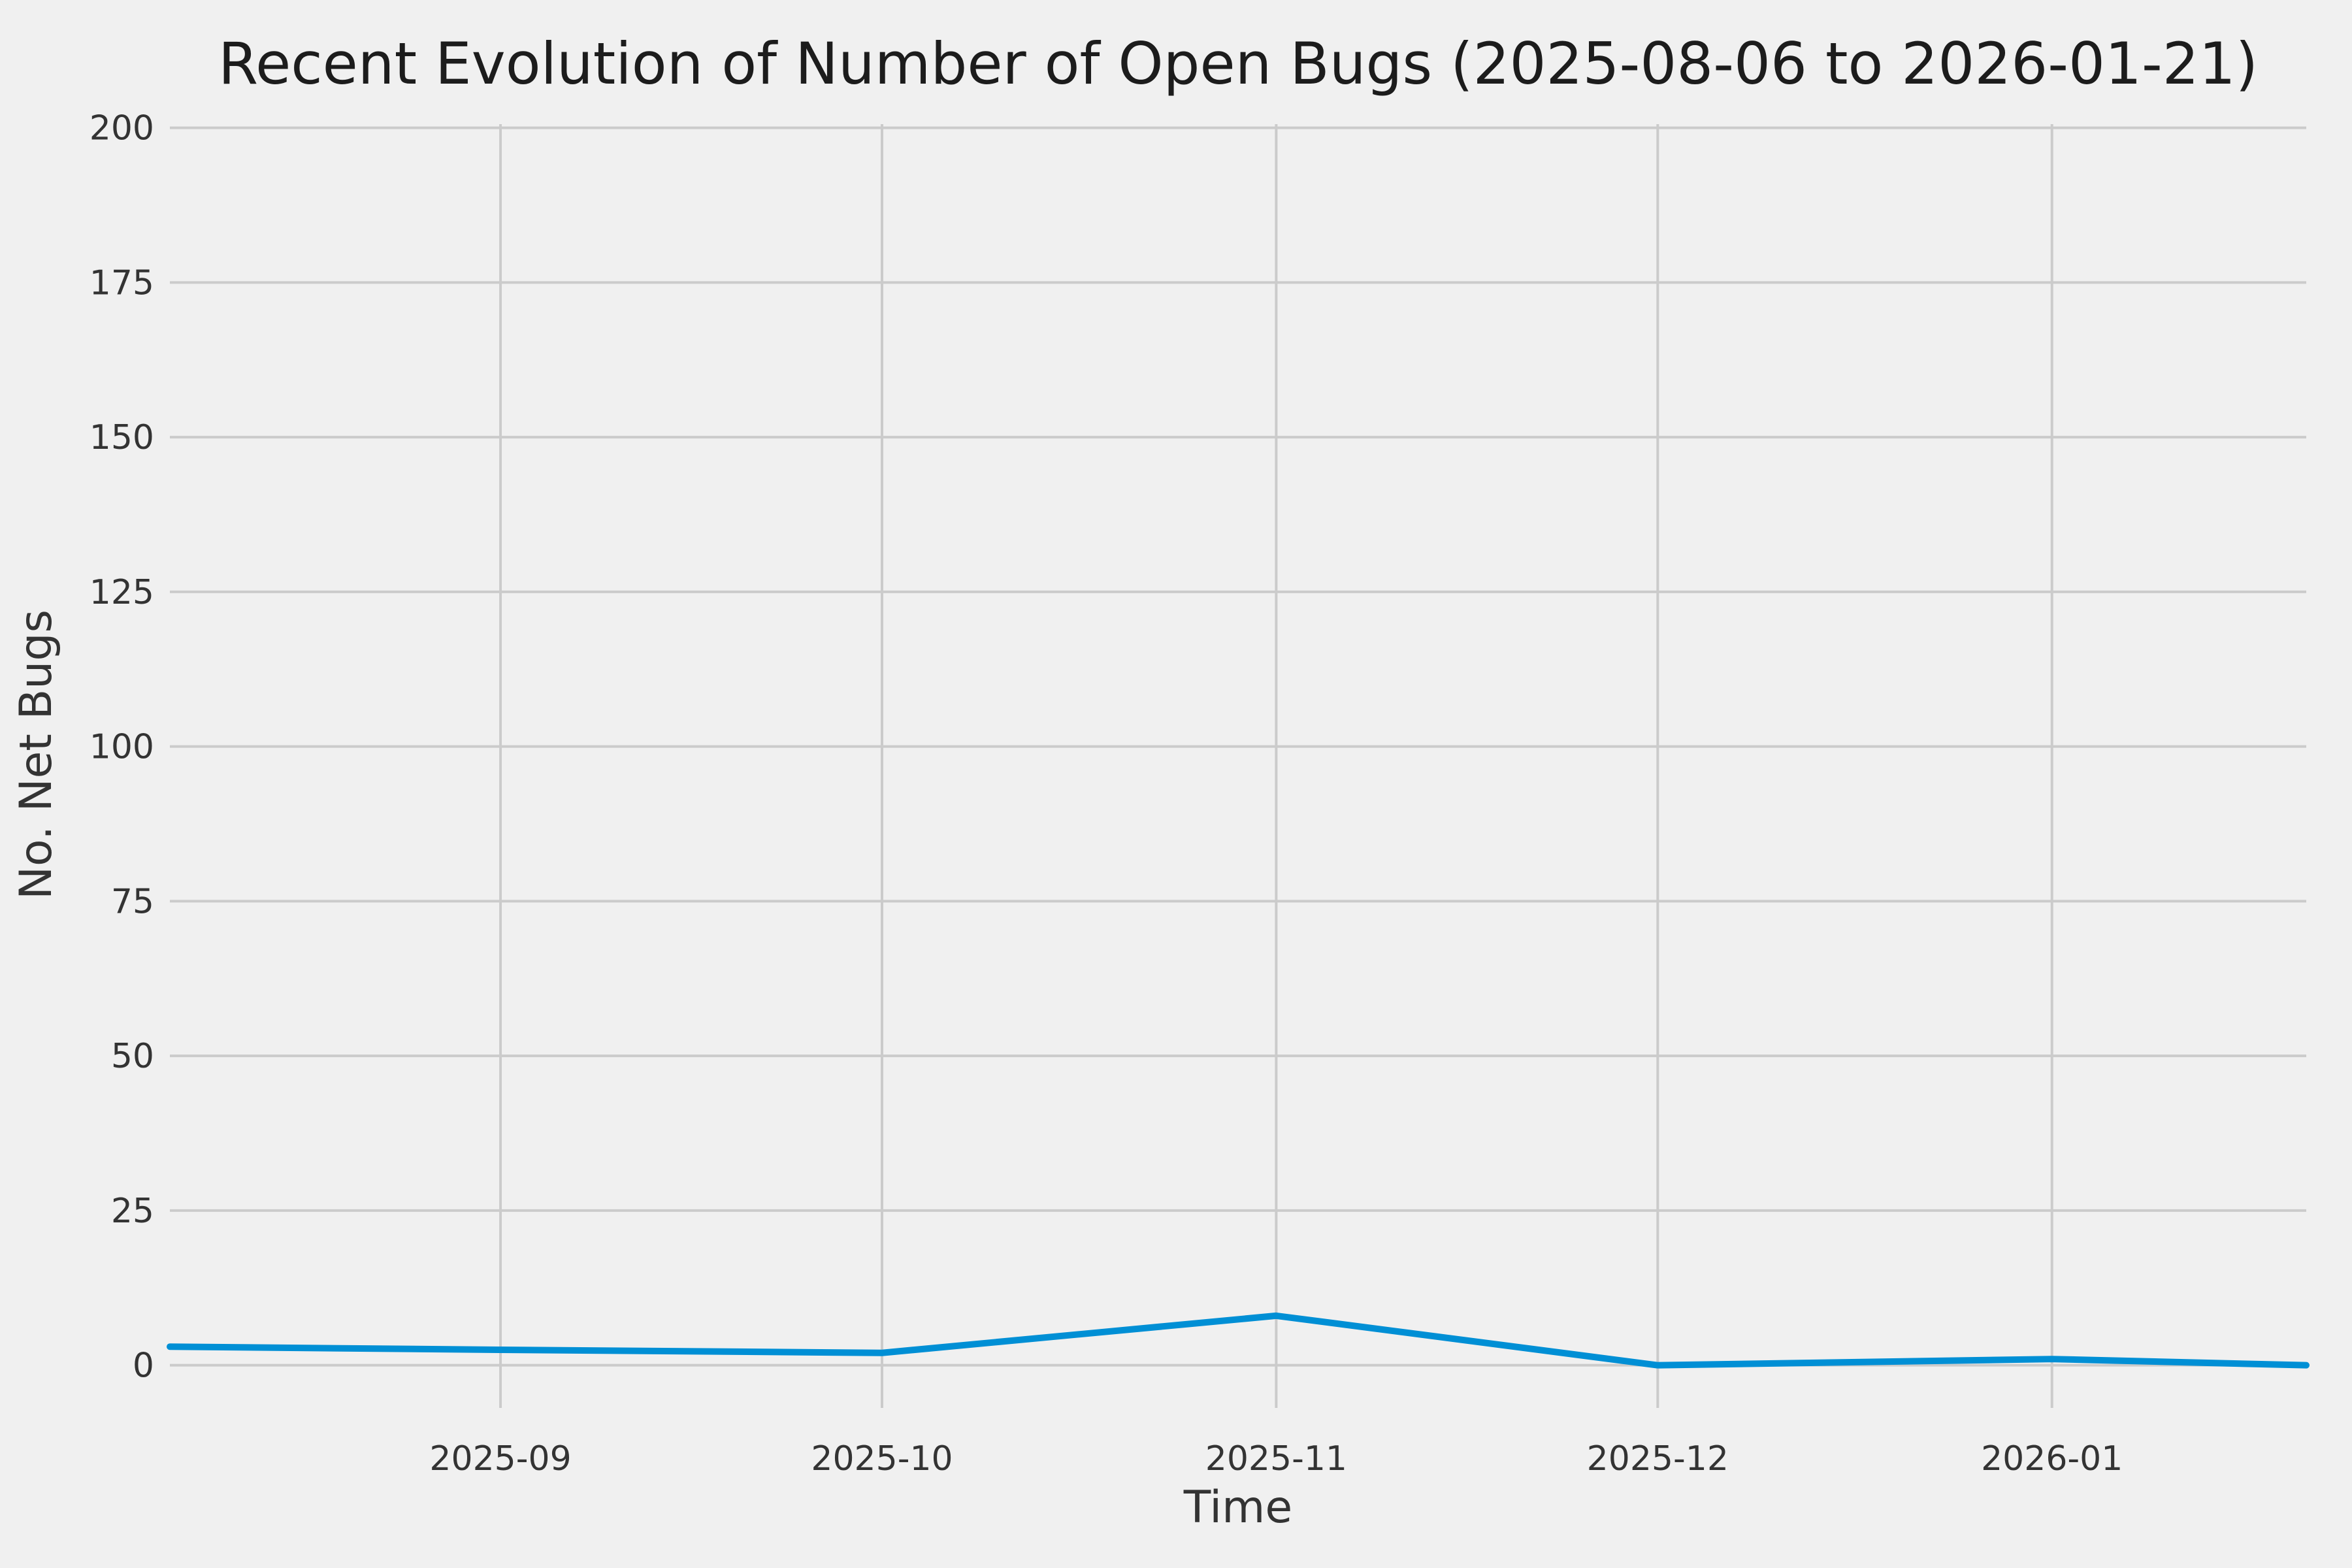 Image resolution: width=2352 pixels, height=1568 pixels. Describe the element at coordinates (1237, 1507) in the screenshot. I see `x-axis-label: Time` at that location.